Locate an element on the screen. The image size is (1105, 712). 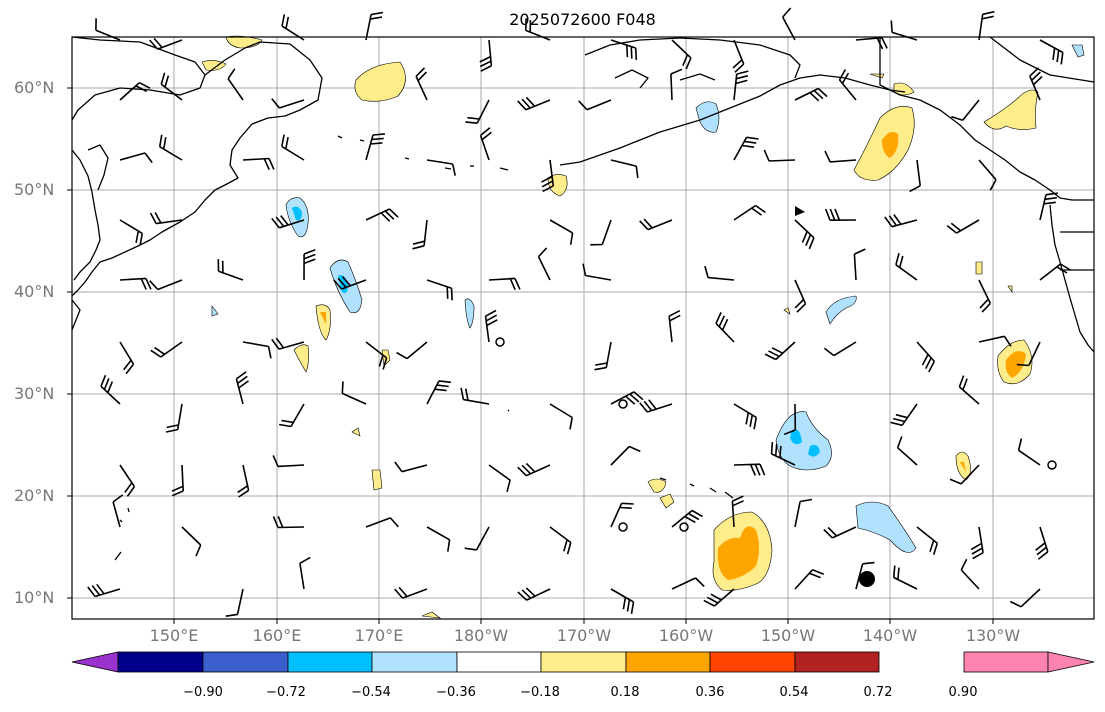
calm-circles is located at coordinates (776, 434).